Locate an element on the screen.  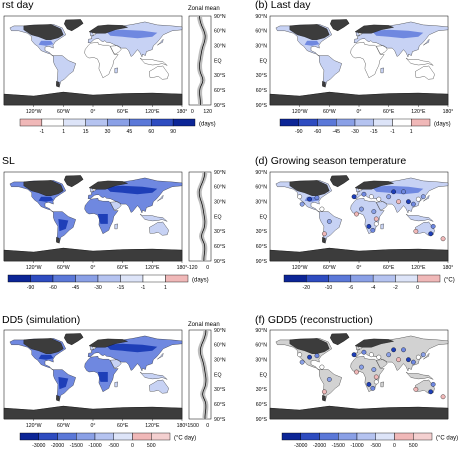
ice-laurentide-c is located at coordinates (43, 188).